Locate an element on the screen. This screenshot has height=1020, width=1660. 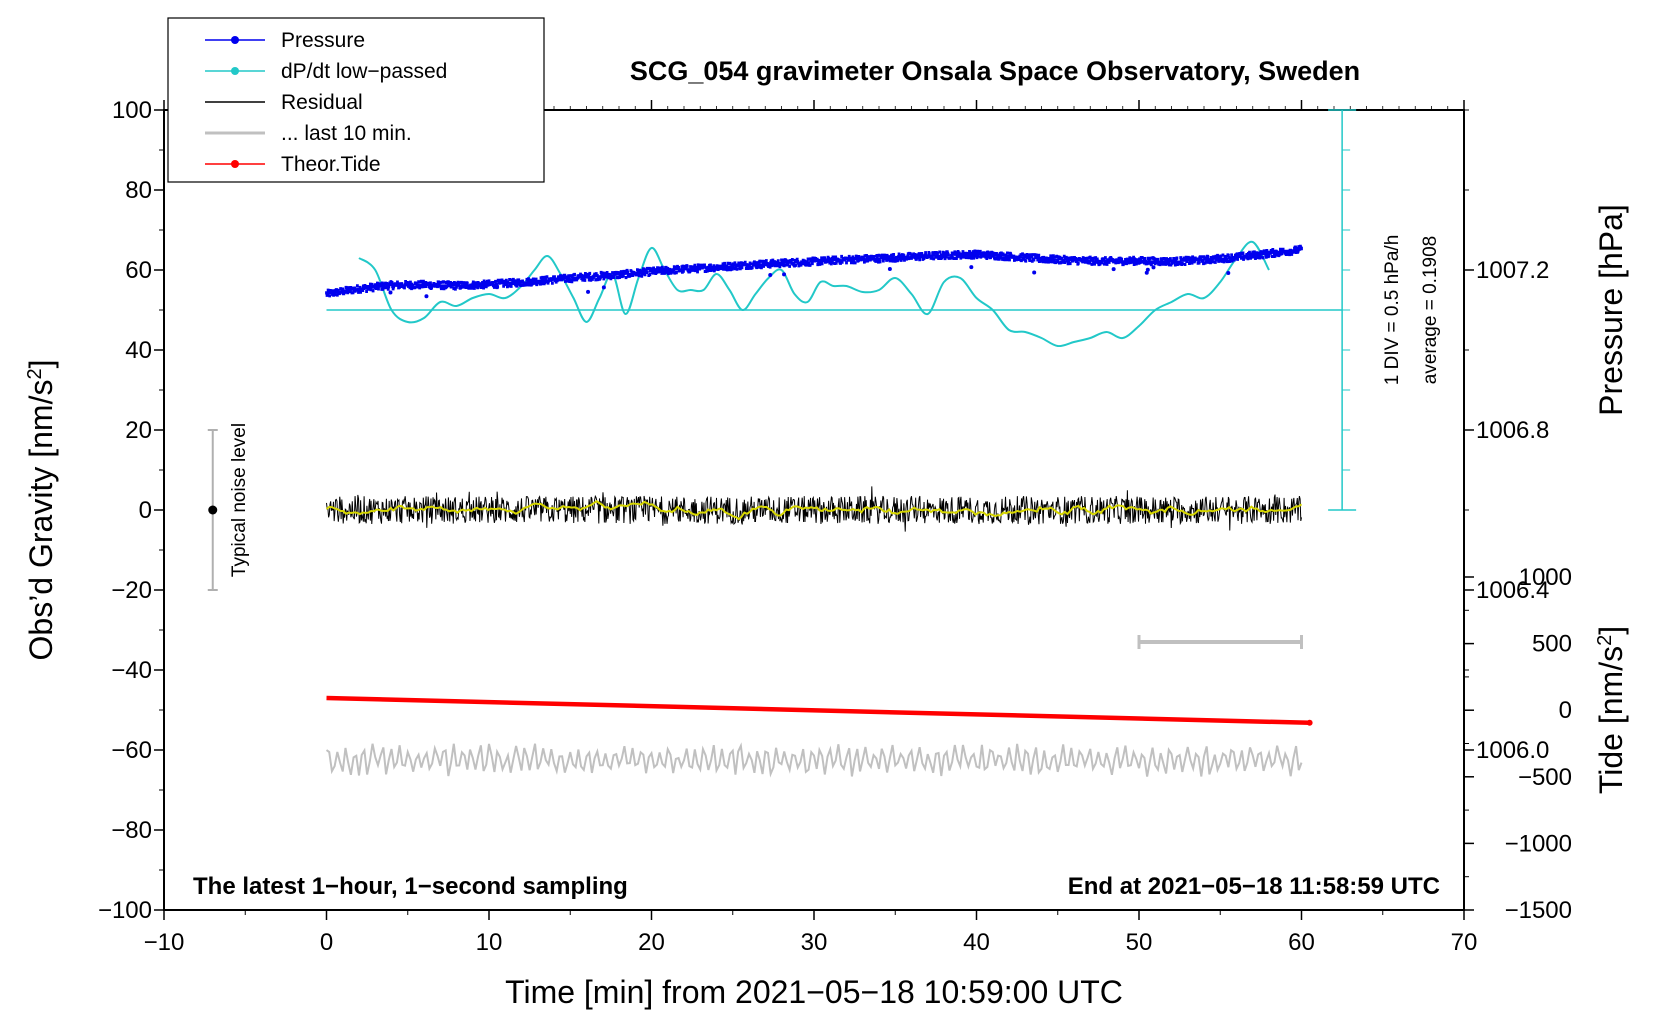
noise-level-dot is located at coordinates (213, 510).